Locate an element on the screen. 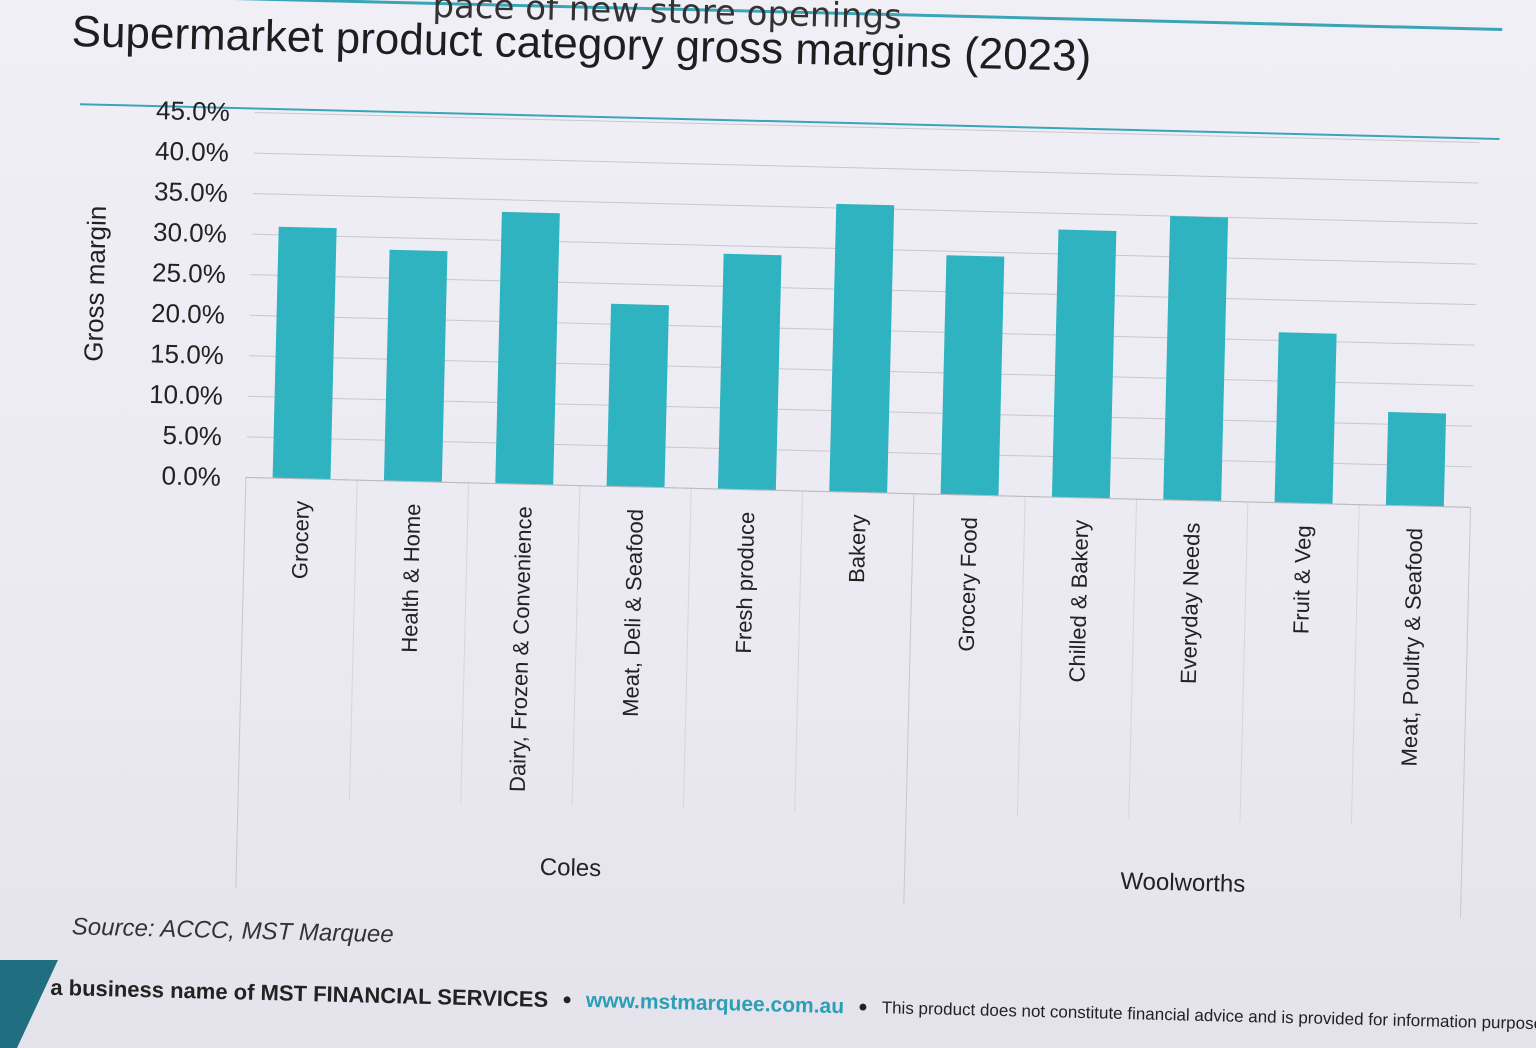  x-tick-label: Fruit & Veg is located at coordinates (1302, 579).